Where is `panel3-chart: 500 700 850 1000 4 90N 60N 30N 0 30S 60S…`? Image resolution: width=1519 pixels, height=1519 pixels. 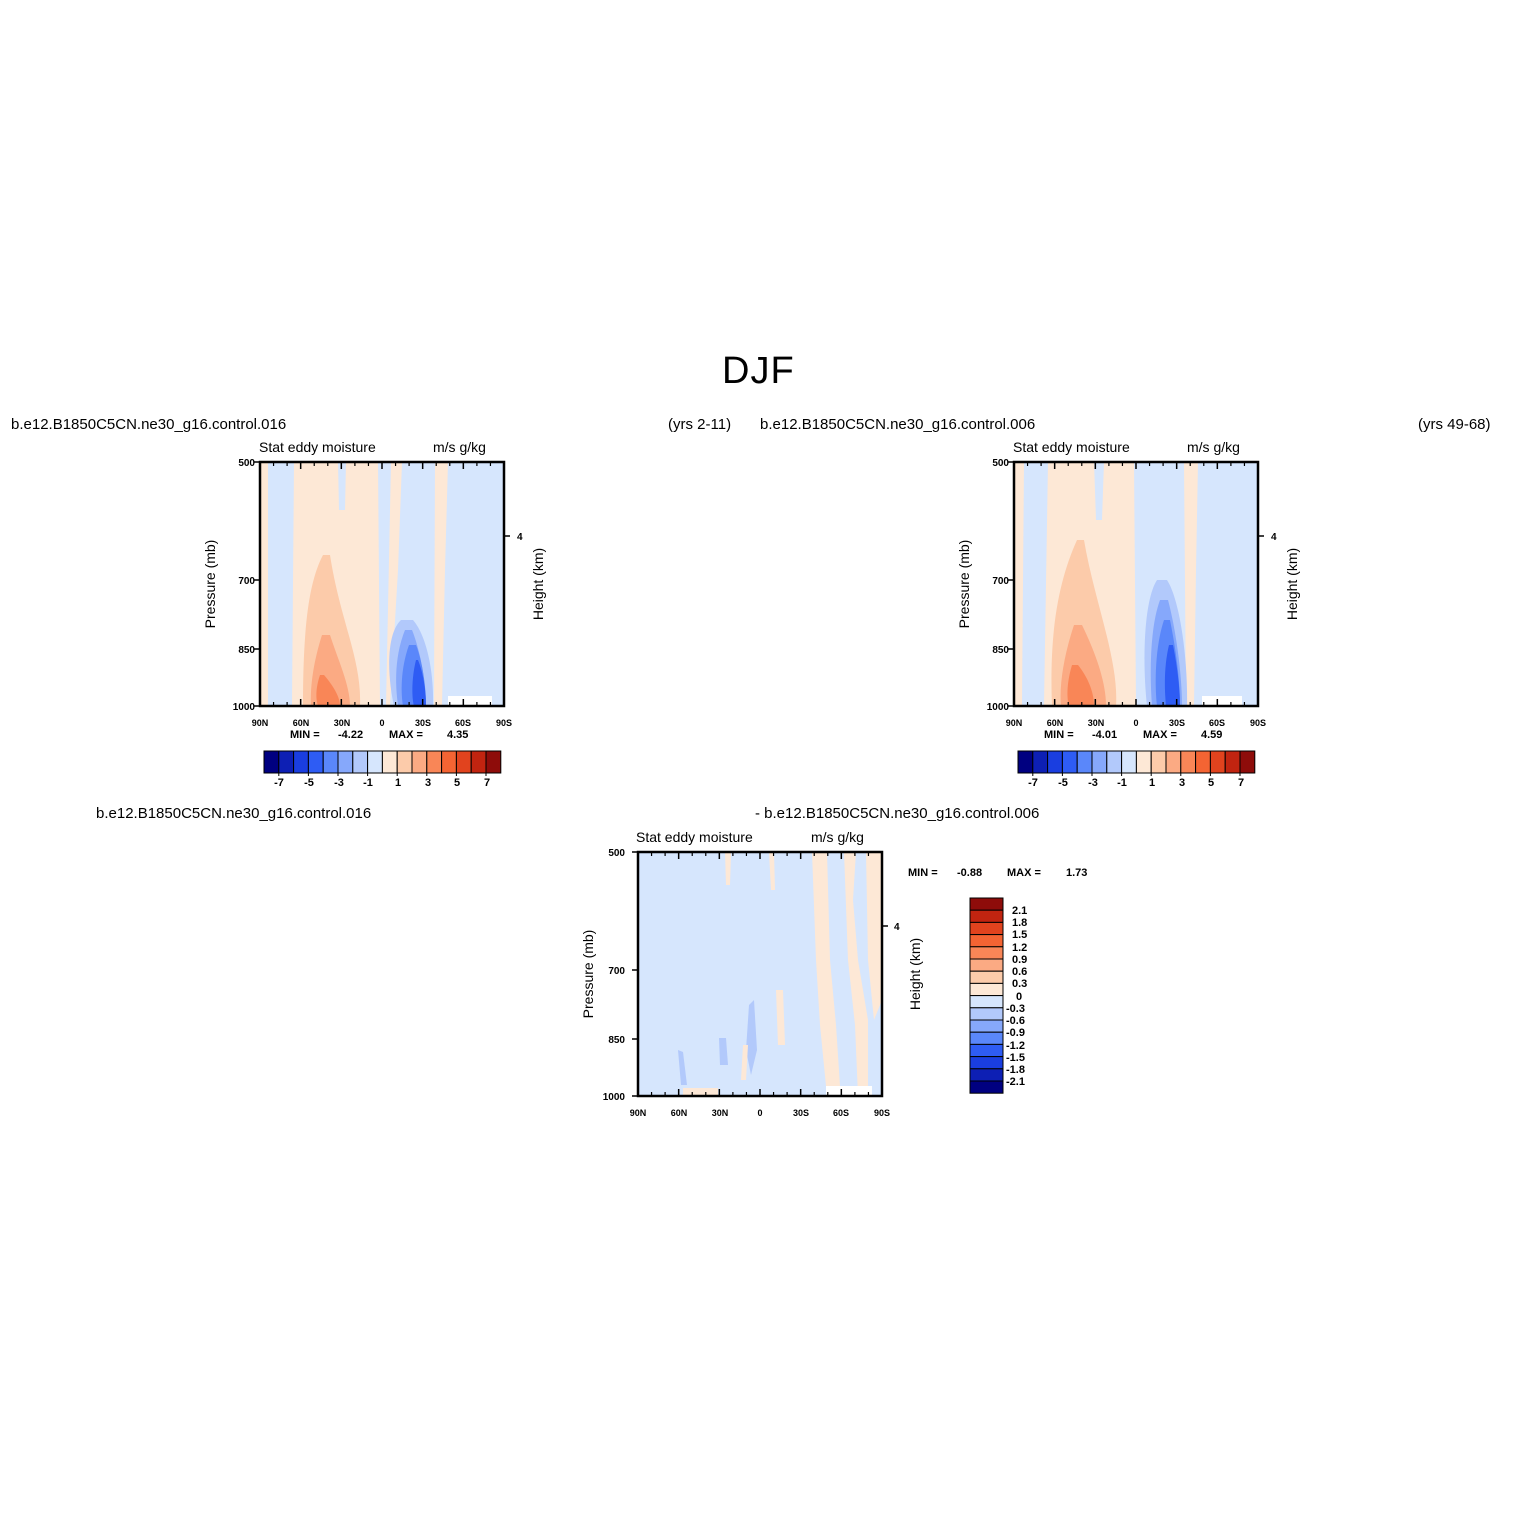
panel3-chart: 500 700 850 1000 4 90N 60N 30N 0 30S 60S… is located at coordinates (751, 983).